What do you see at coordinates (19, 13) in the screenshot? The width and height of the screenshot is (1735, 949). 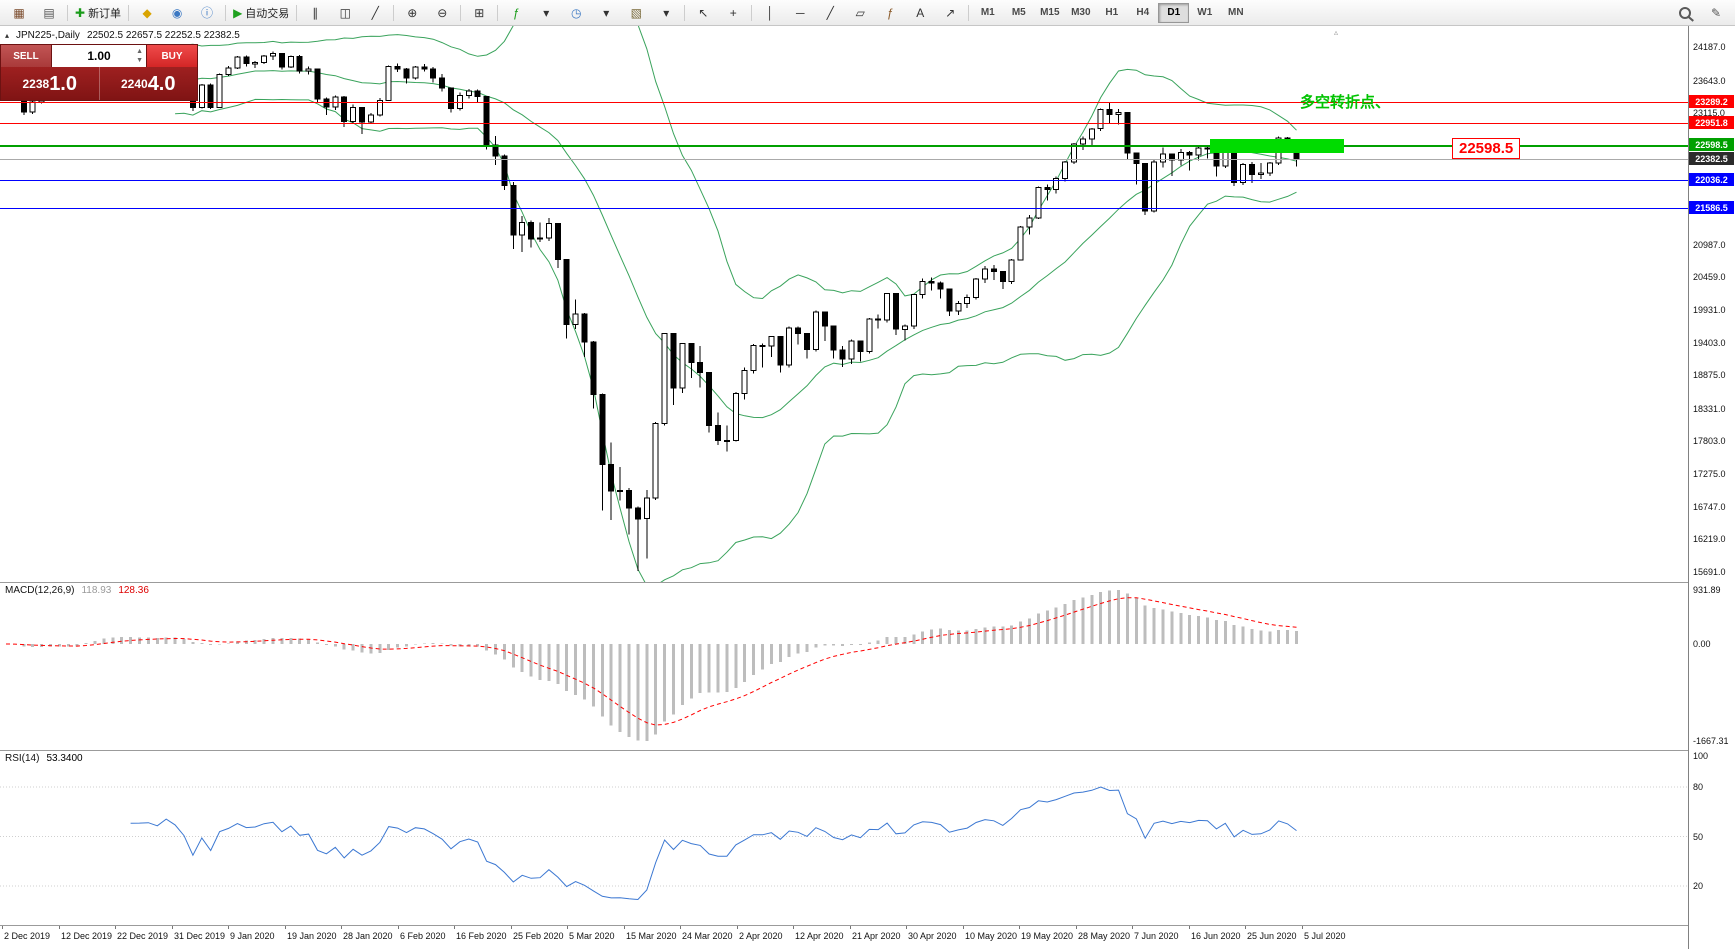 I see `new-chart-icon: ▦` at bounding box center [19, 13].